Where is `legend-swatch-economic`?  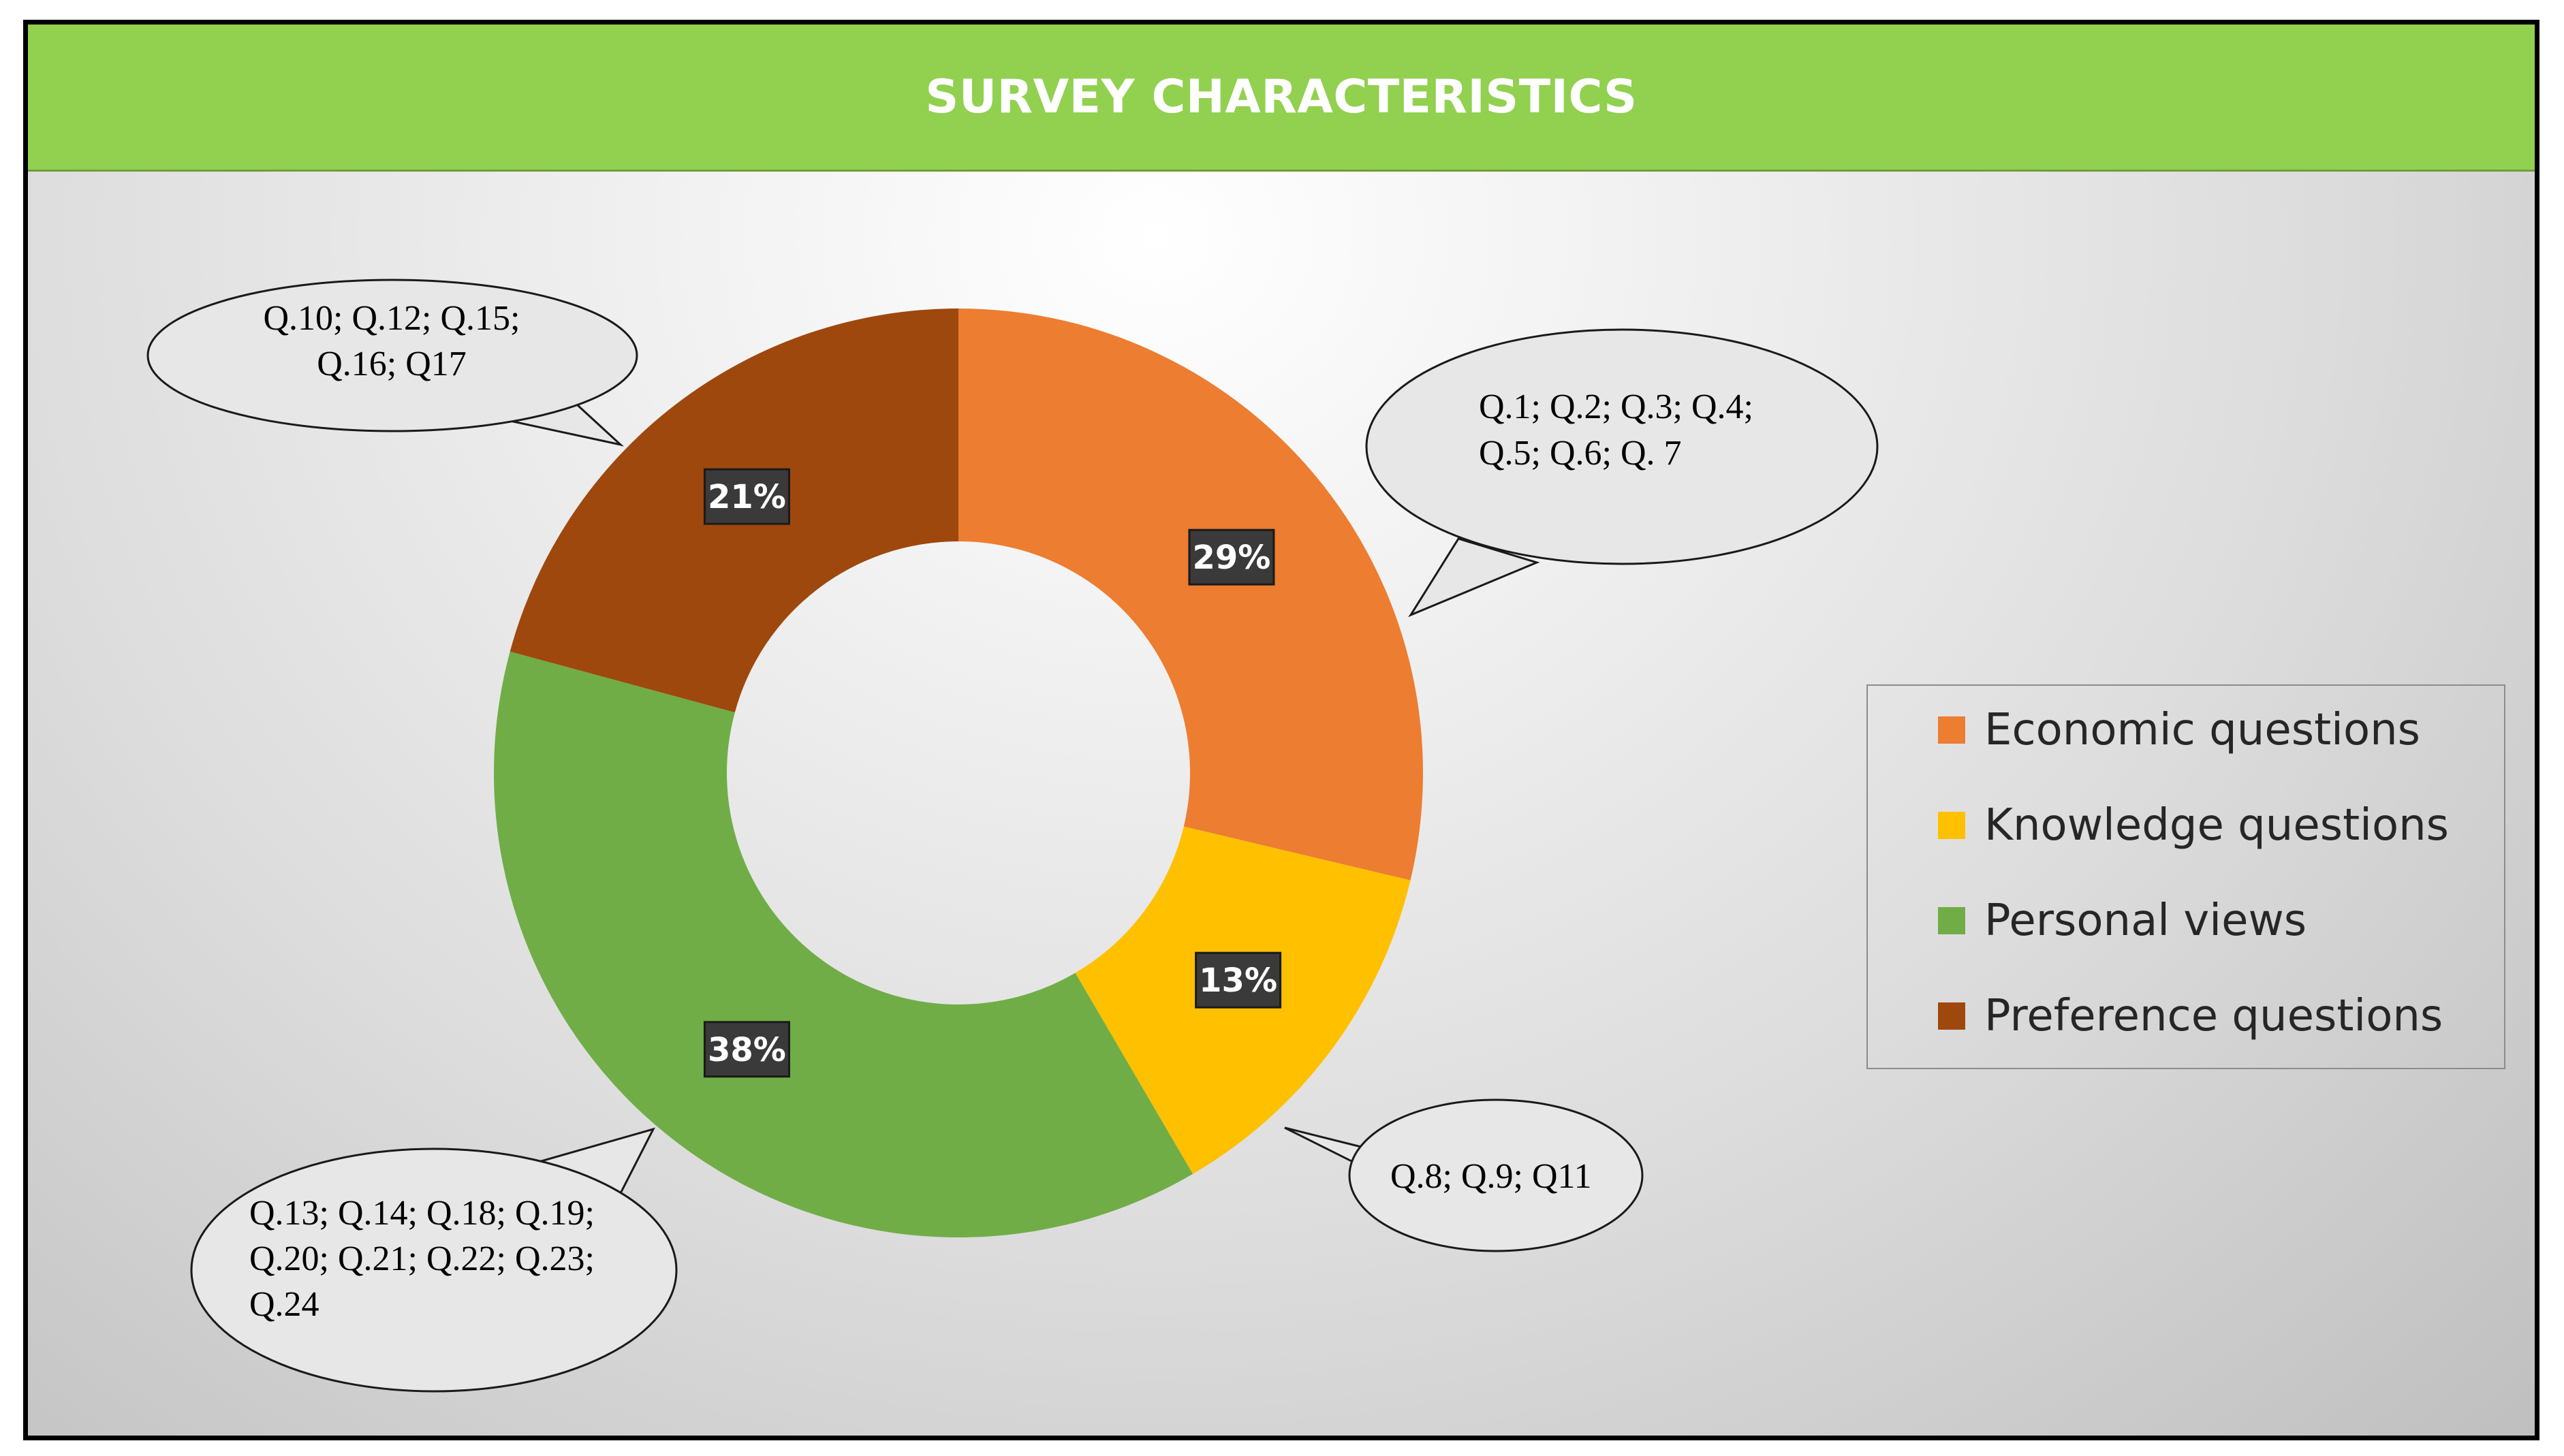
legend-swatch-economic is located at coordinates (1951, 730).